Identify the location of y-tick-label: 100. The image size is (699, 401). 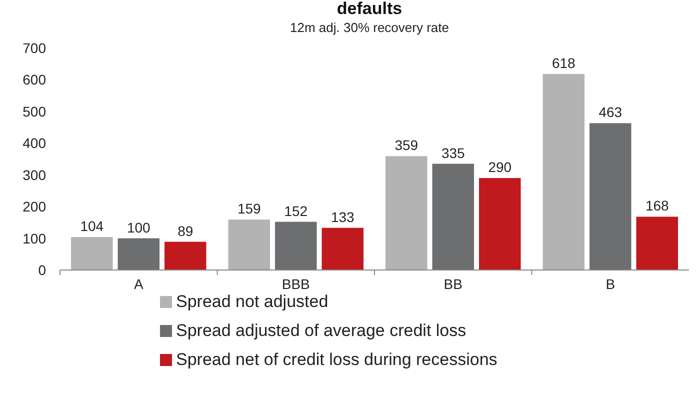
(34, 238).